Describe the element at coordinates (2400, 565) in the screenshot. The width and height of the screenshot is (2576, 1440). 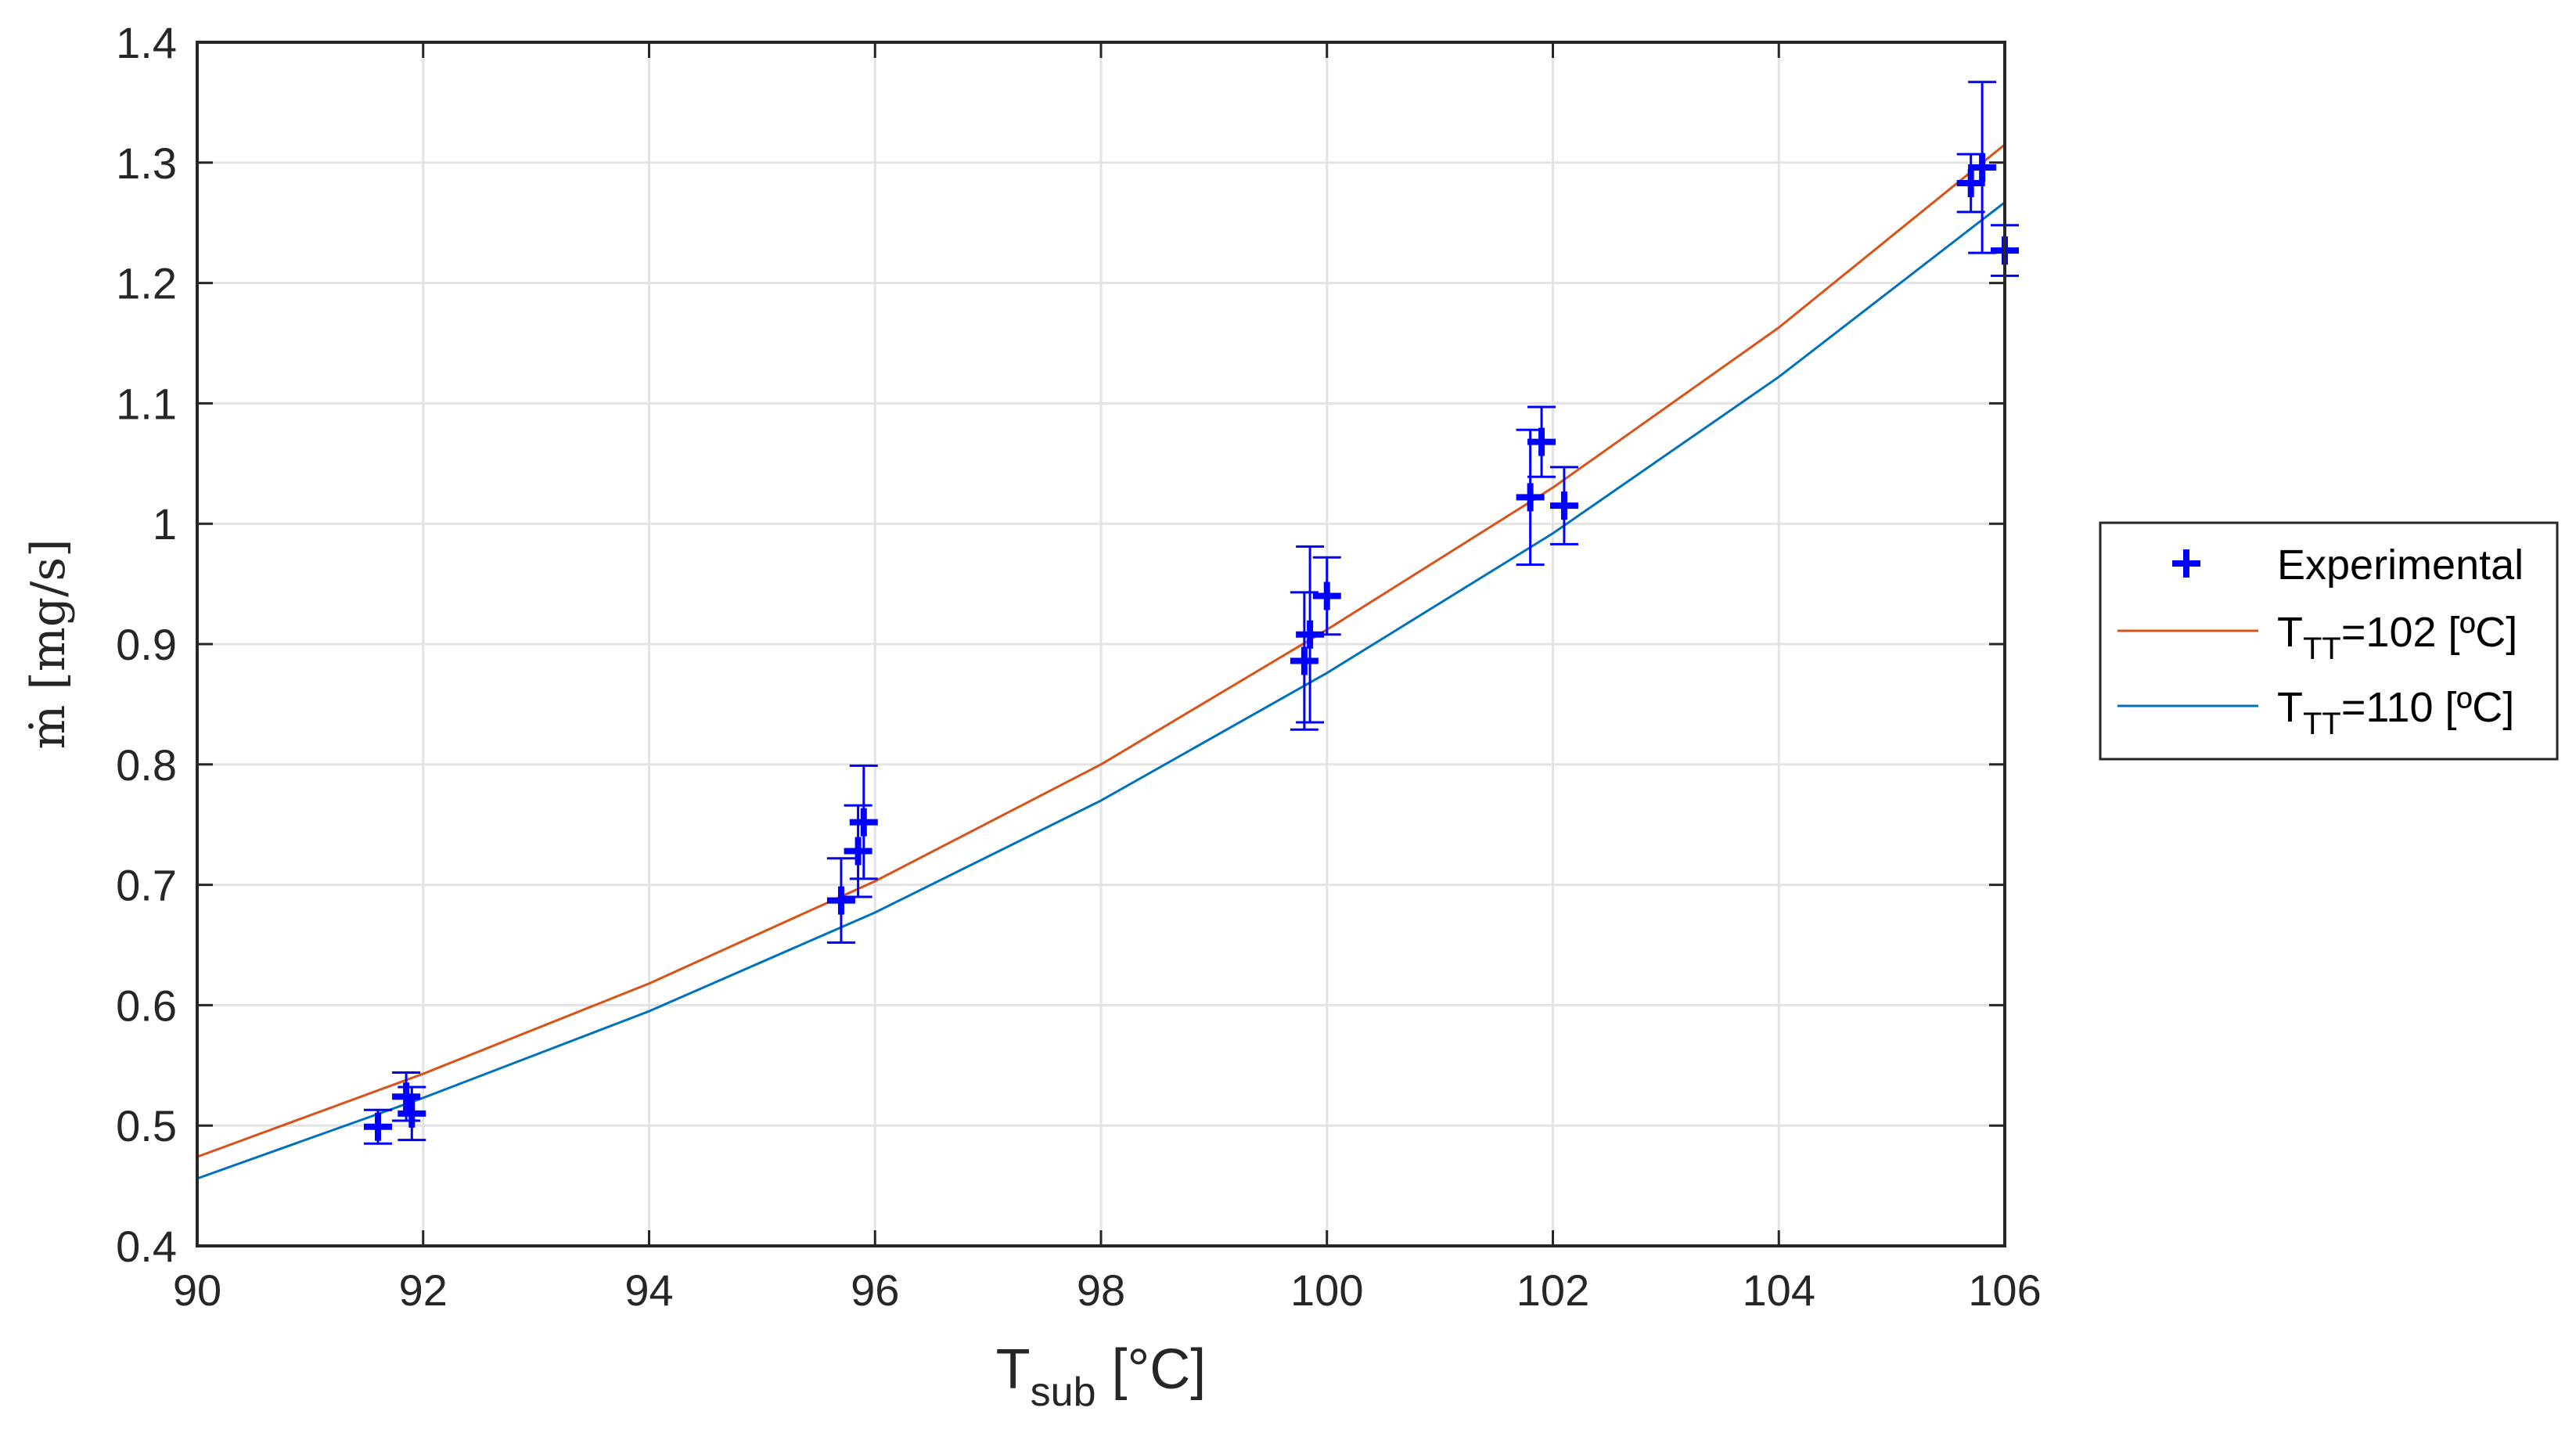
I see `legend-label: Experimental` at that location.